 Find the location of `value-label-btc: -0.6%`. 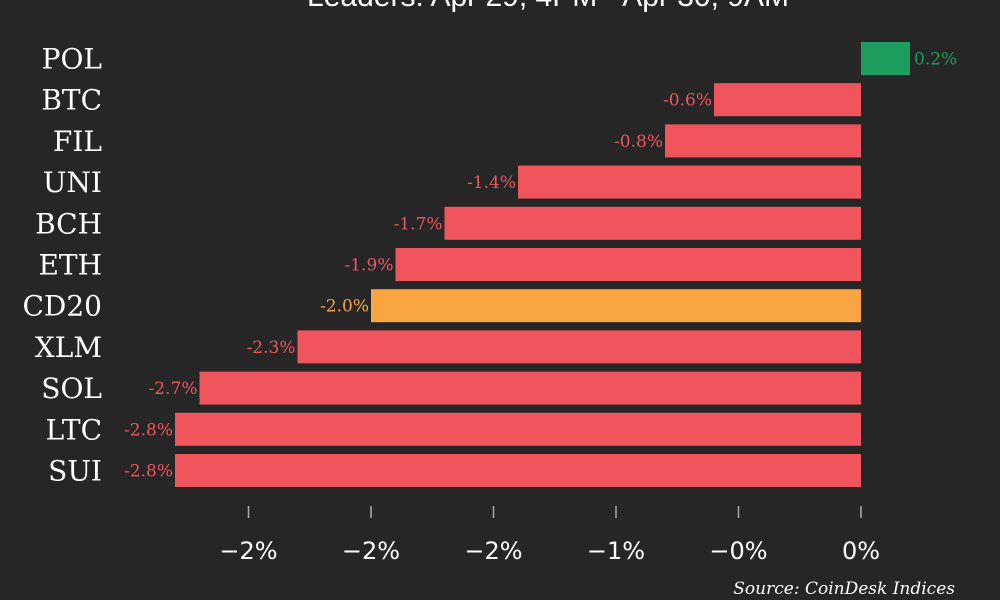

value-label-btc: -0.6% is located at coordinates (687, 101).